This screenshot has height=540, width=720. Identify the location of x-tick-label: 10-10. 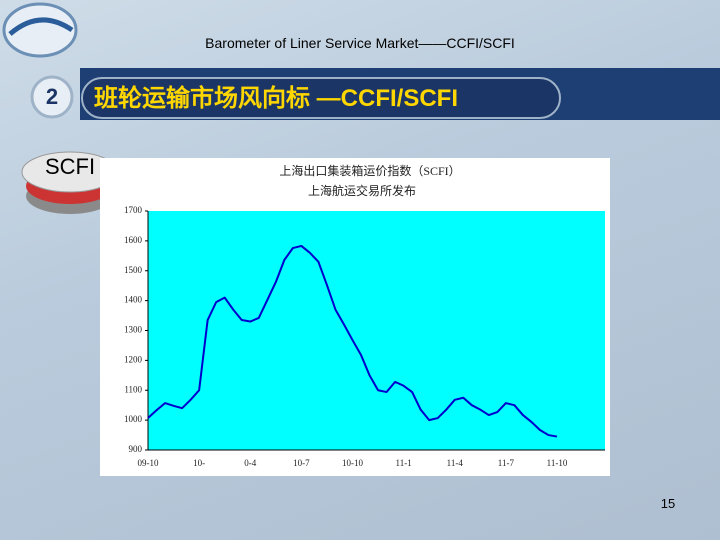
(352, 463).